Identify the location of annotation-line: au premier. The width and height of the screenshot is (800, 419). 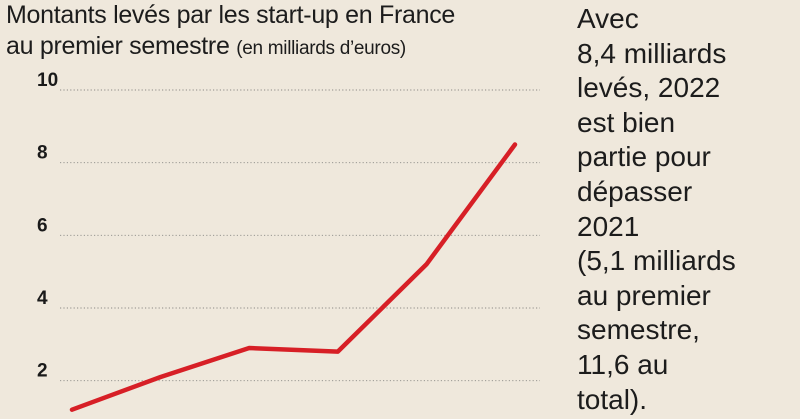
(644, 295).